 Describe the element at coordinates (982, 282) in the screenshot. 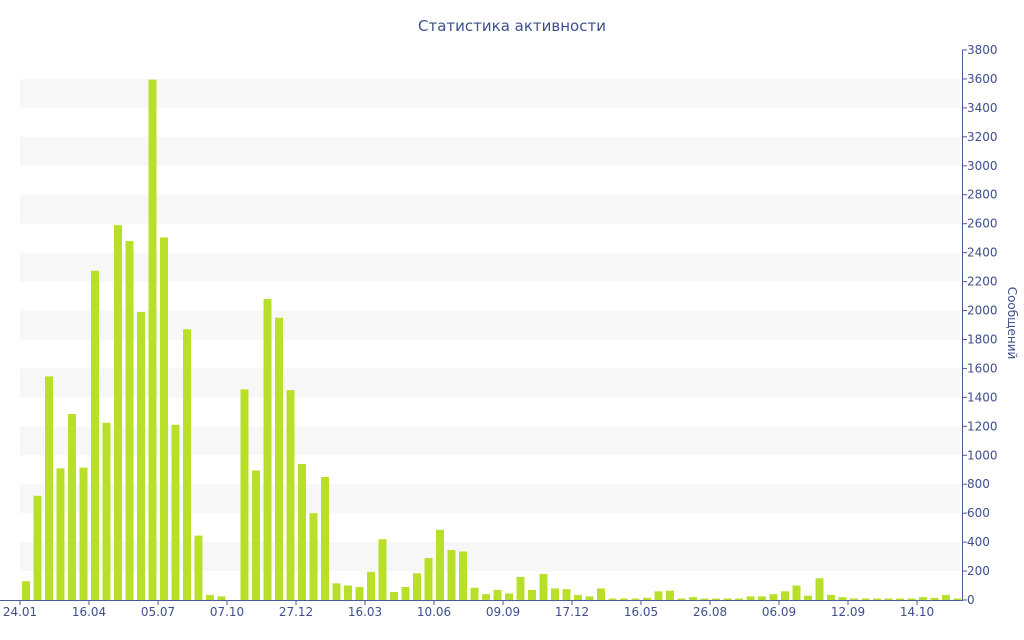

I see `y-tick-label: 2200` at that location.